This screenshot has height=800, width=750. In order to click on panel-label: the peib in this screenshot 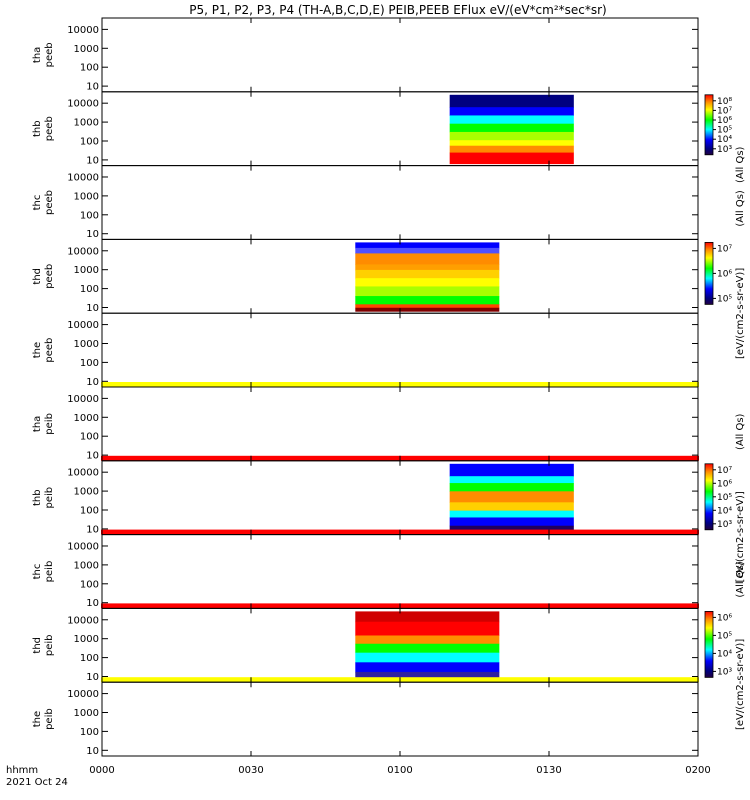, I will do `click(43, 719)`.